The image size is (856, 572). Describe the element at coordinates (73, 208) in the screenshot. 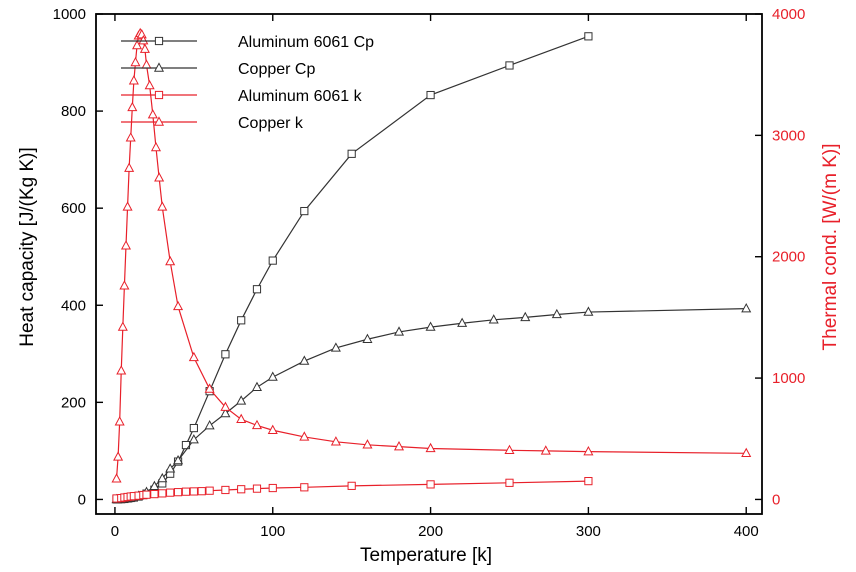

I see `y-left-tick-label: 600` at that location.